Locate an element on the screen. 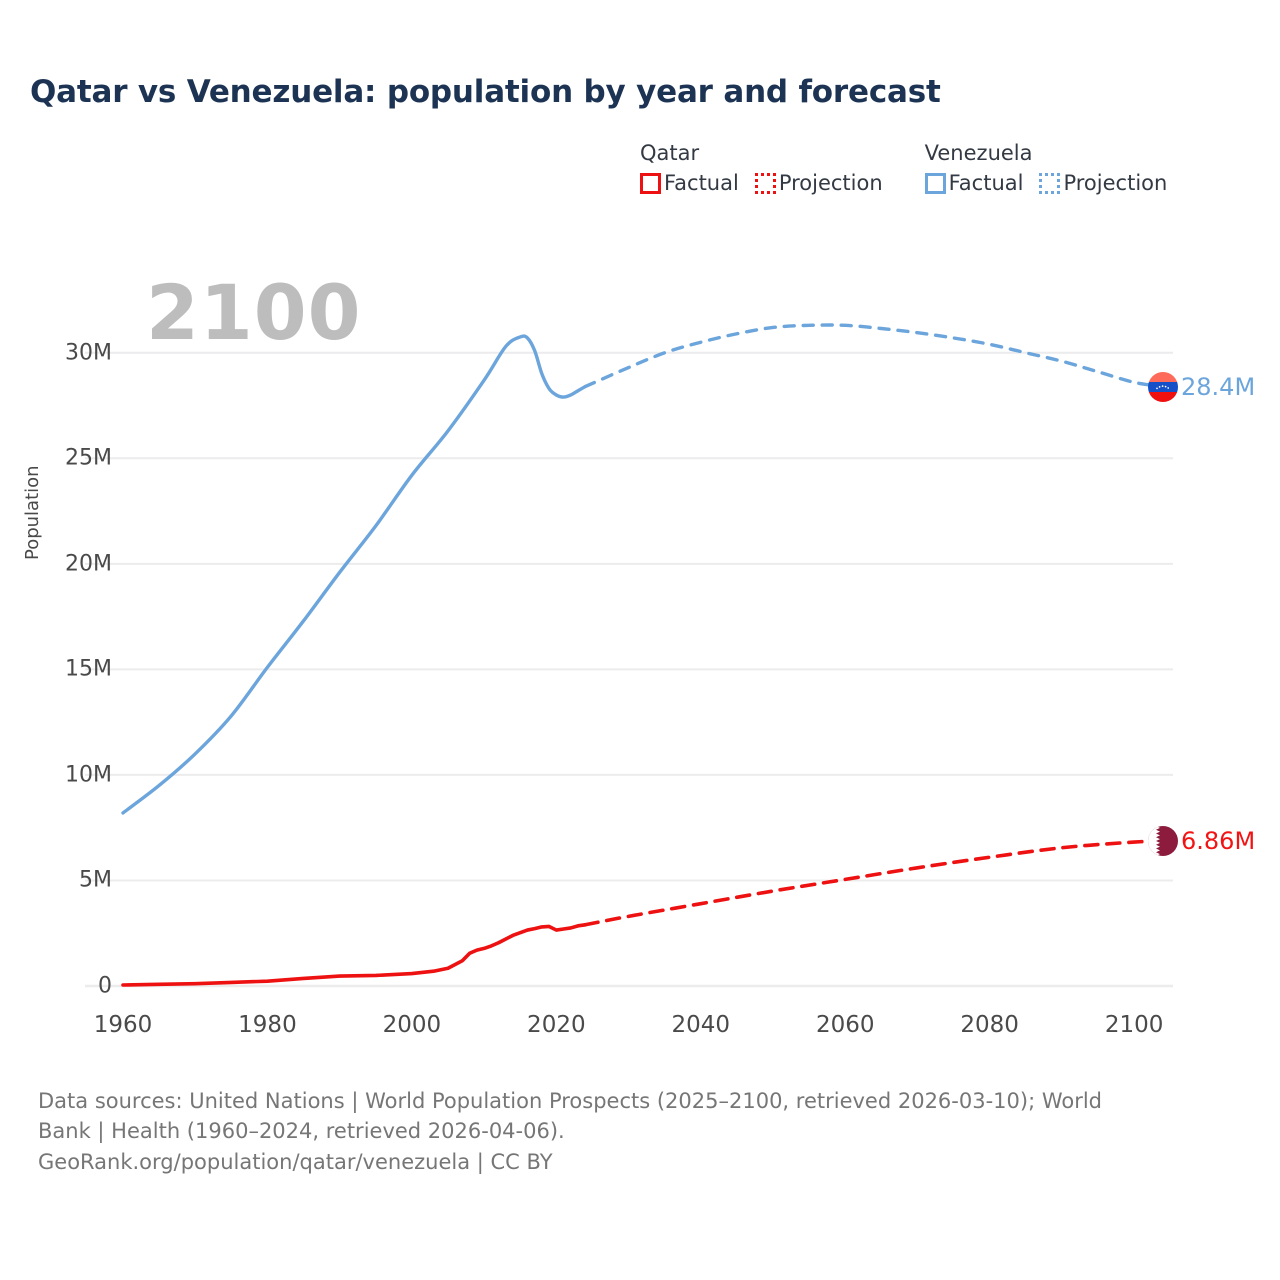 Image resolution: width=1280 pixels, height=1280 pixels. venezuela-endpoint-marker is located at coordinates (1163, 386).